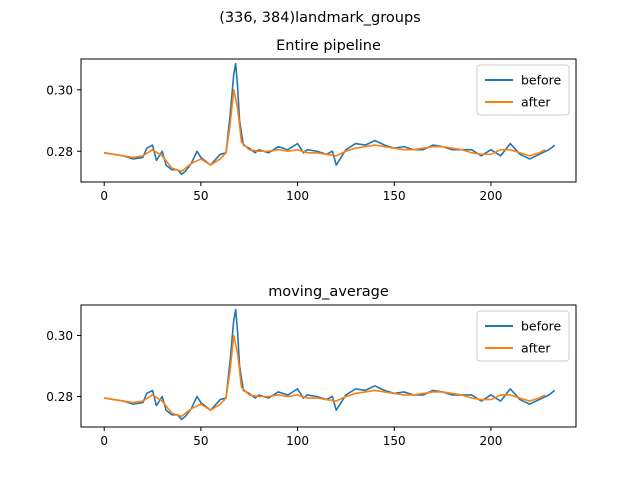  I want to click on subplot-title: moving_average, so click(328, 292).